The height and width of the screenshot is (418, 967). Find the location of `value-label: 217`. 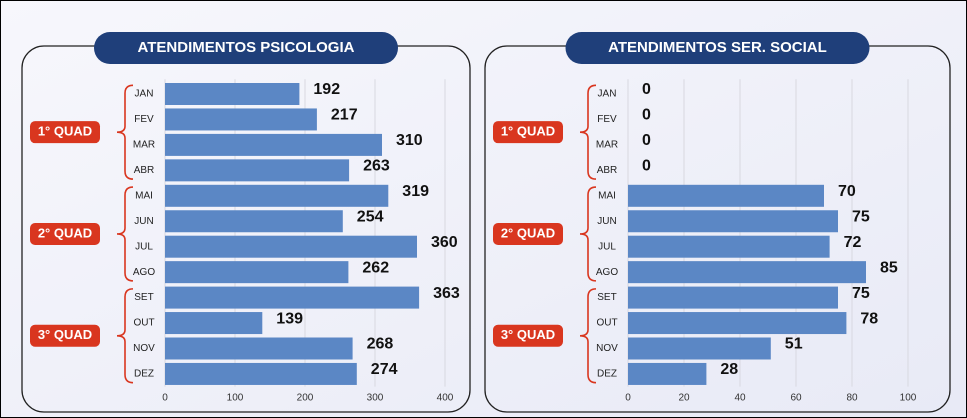

value-label: 217 is located at coordinates (344, 115).